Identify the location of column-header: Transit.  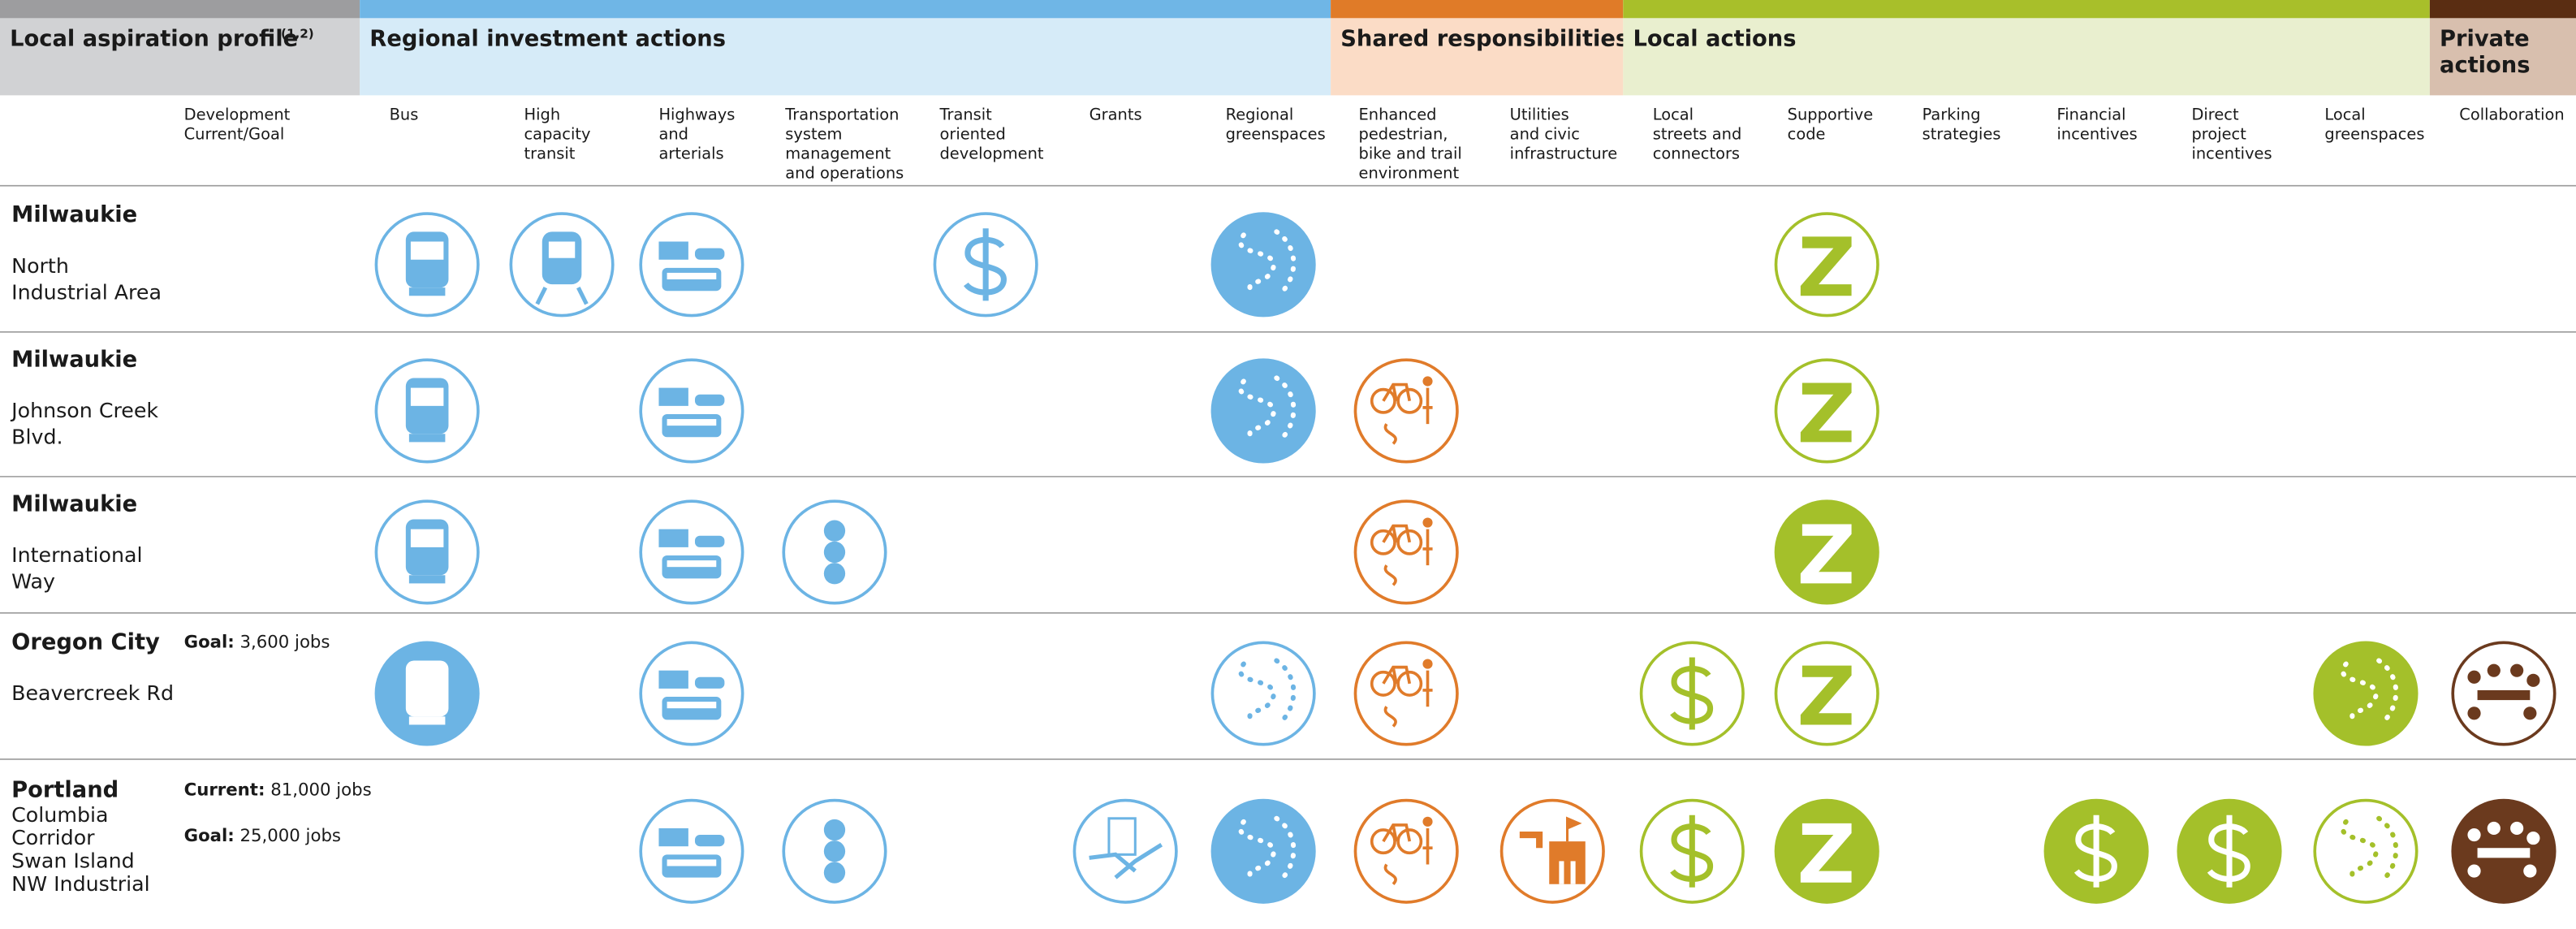
(965, 115).